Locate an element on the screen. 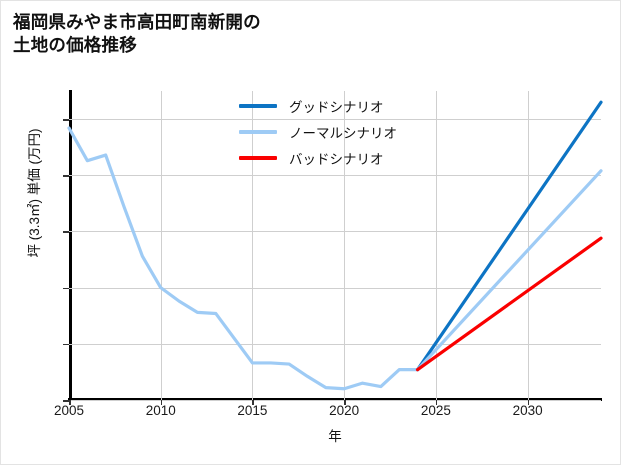  chart-legend: グッドシナリオ ノーマルシナリオ バッドシナリオ is located at coordinates (354, 132).